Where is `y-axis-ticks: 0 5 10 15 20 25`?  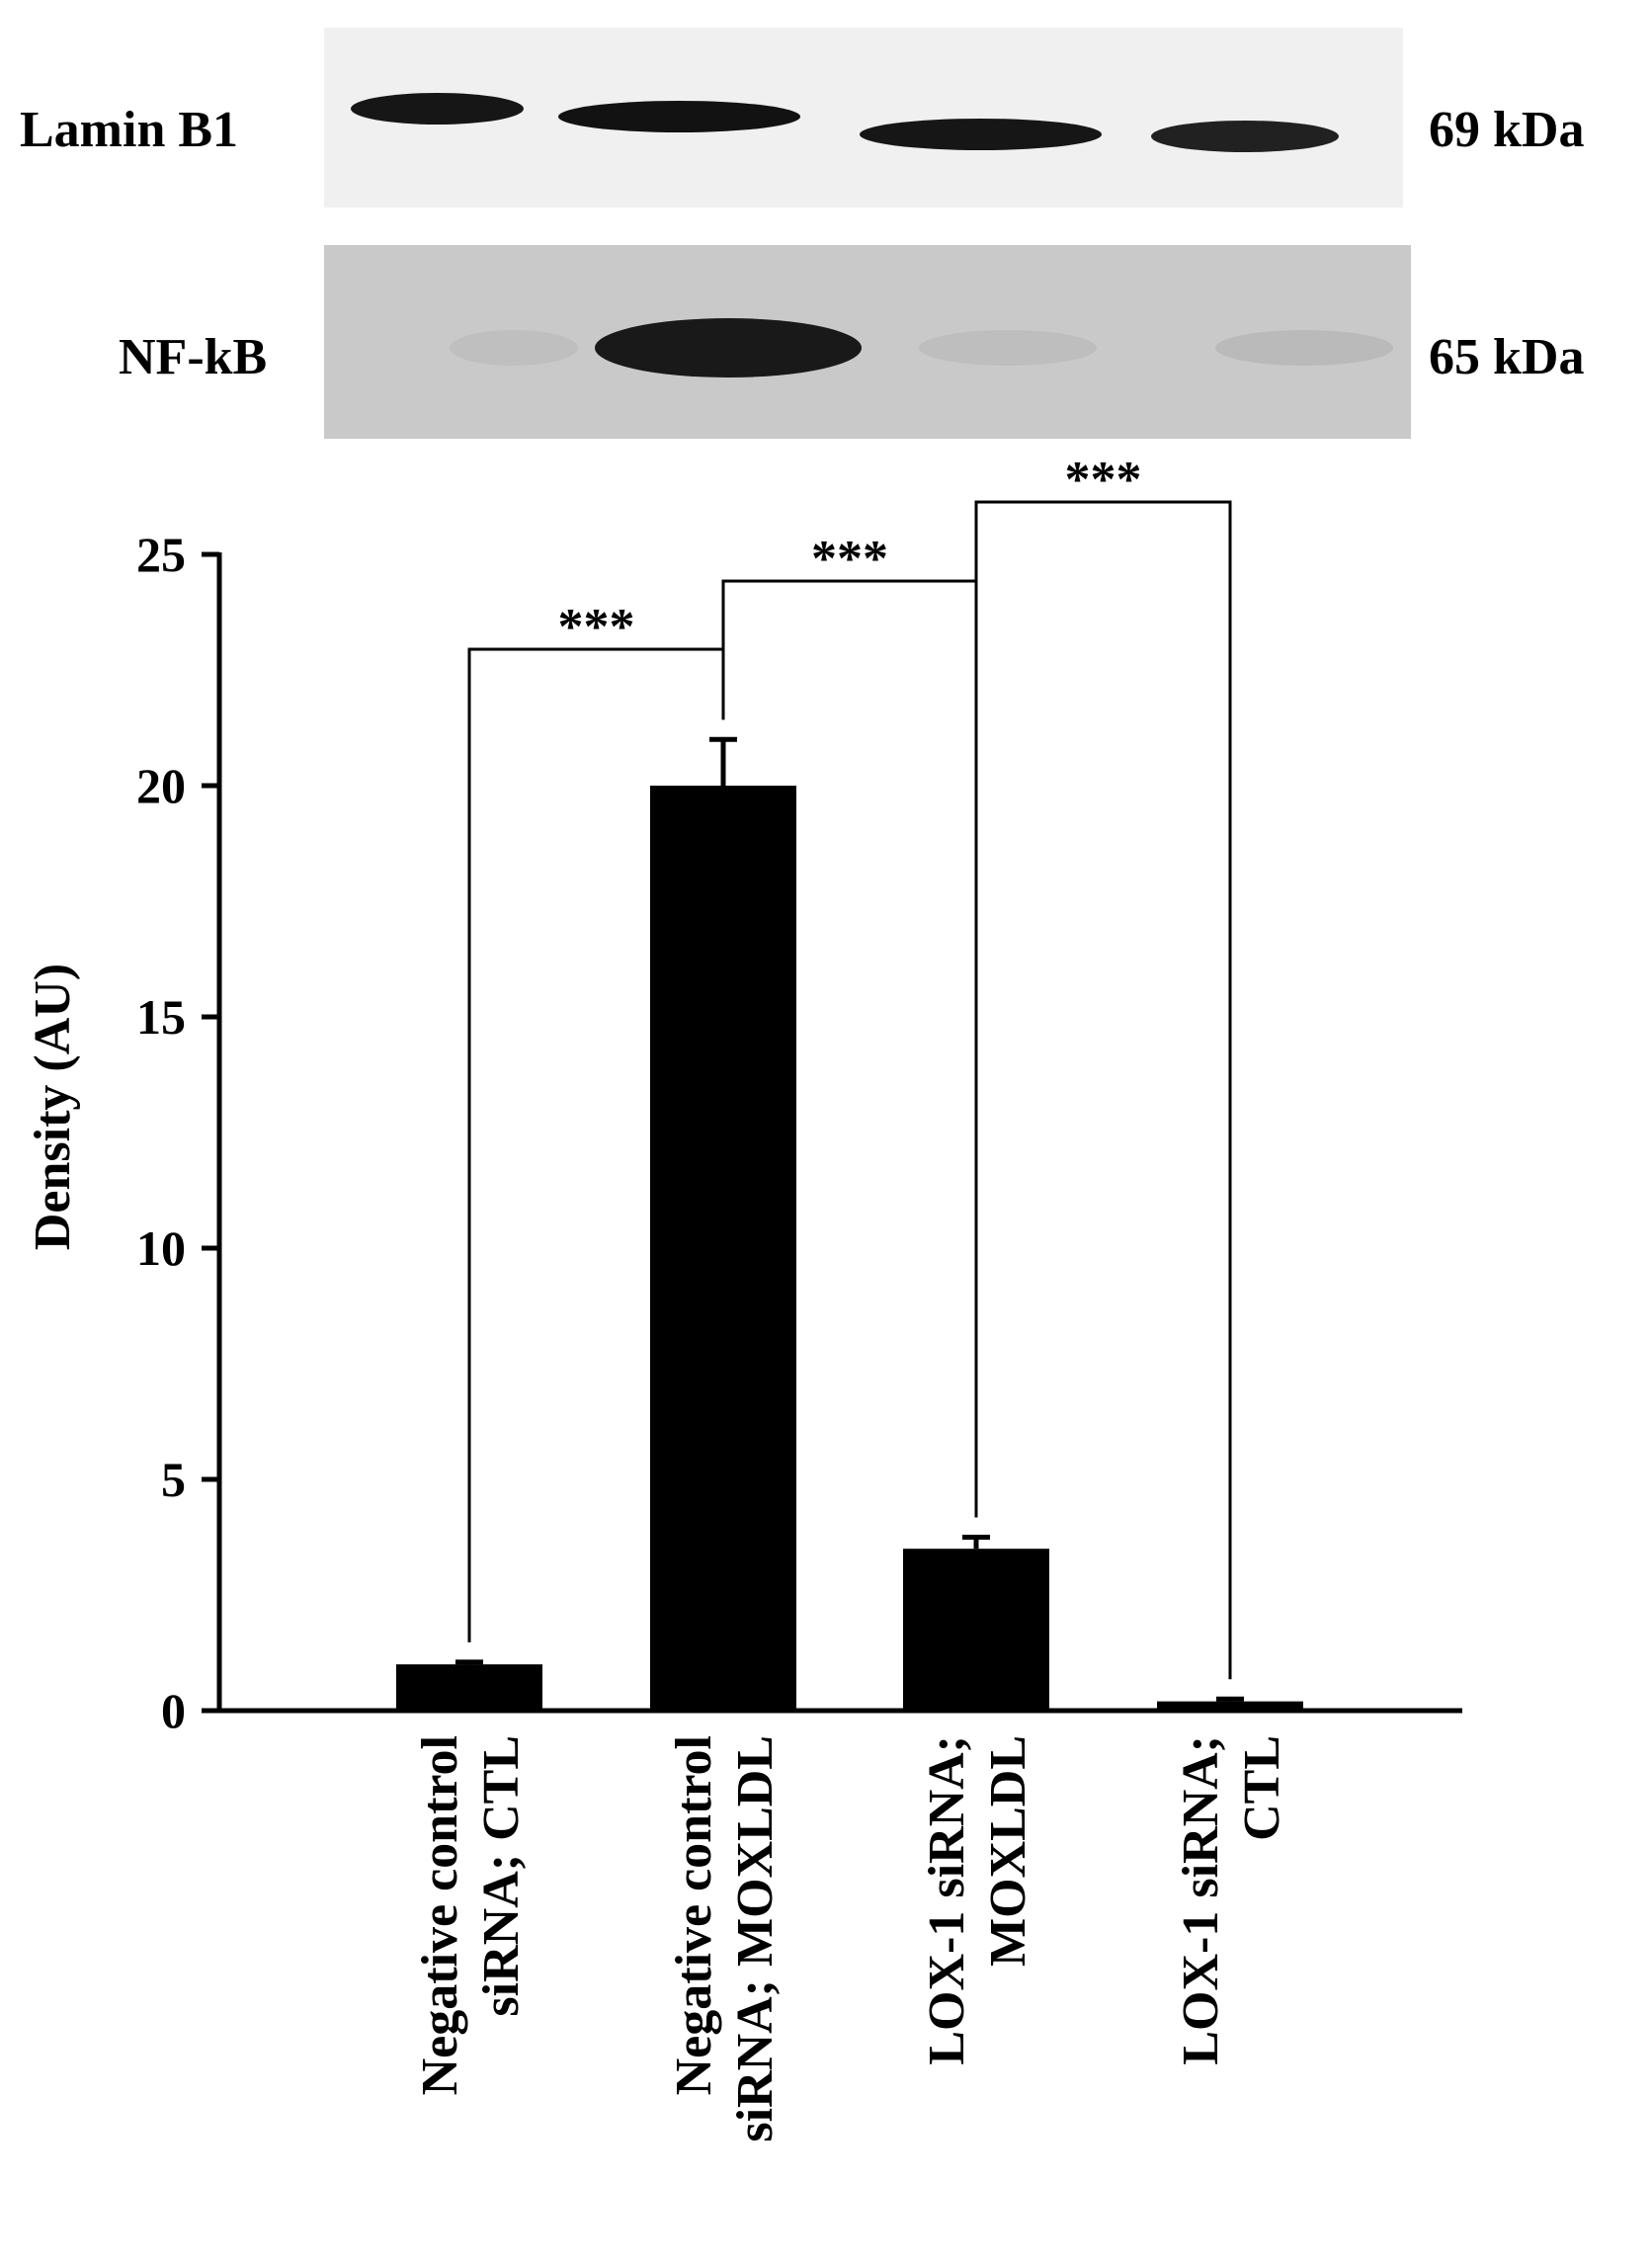
y-axis-ticks: 0 5 10 15 20 25 is located at coordinates (177, 1132).